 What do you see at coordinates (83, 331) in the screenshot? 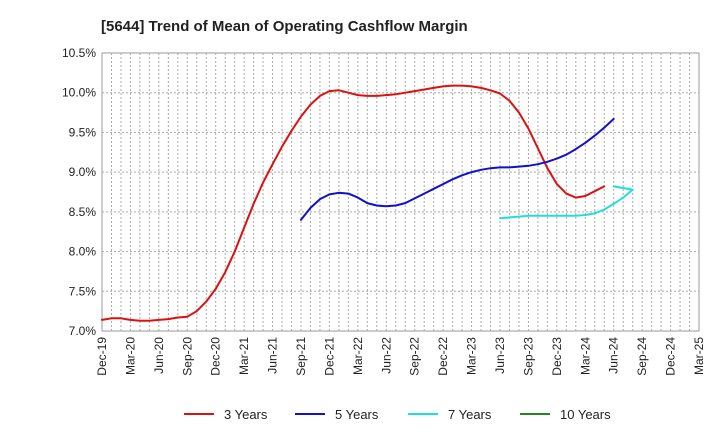
I see `y-tick-label: 7.0%` at bounding box center [83, 331].